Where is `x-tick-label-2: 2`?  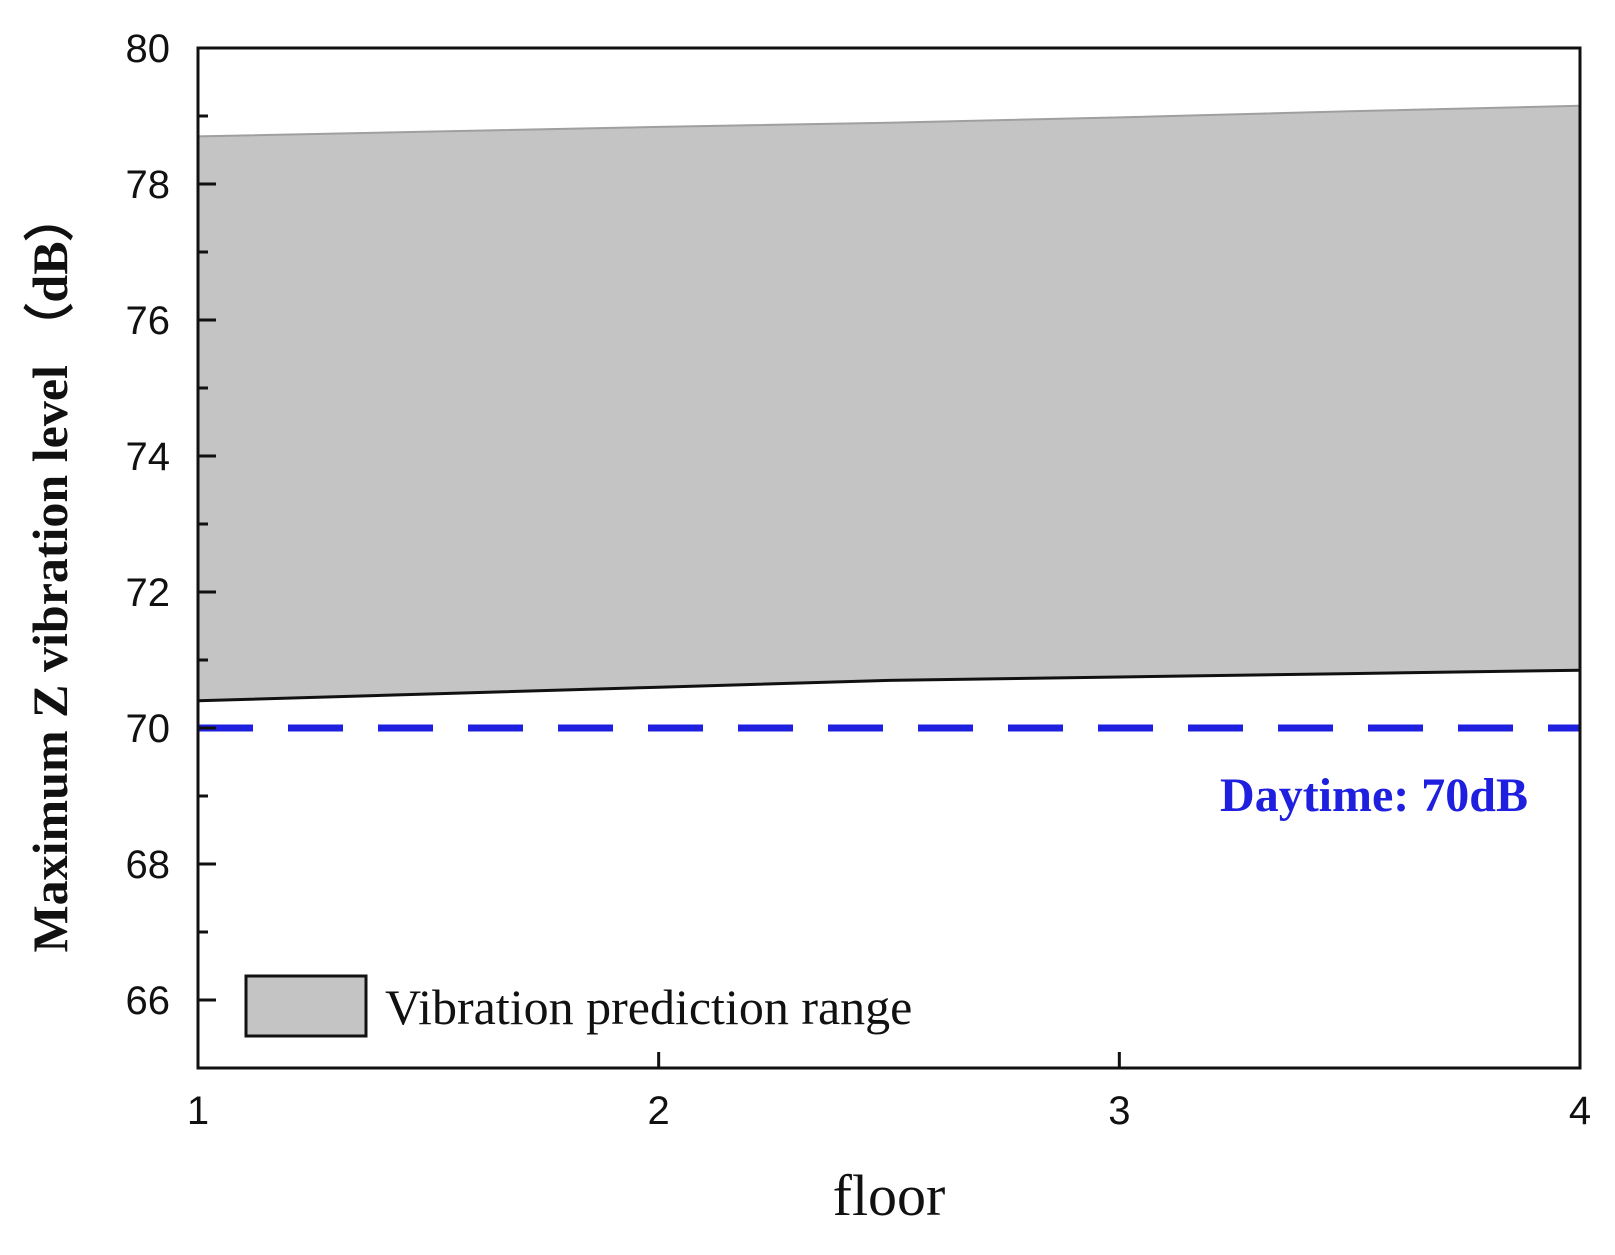 x-tick-label-2: 2 is located at coordinates (659, 1111).